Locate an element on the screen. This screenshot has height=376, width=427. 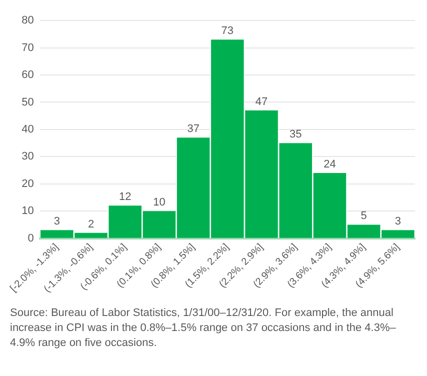
data-label: 37 is located at coordinates (193, 129).